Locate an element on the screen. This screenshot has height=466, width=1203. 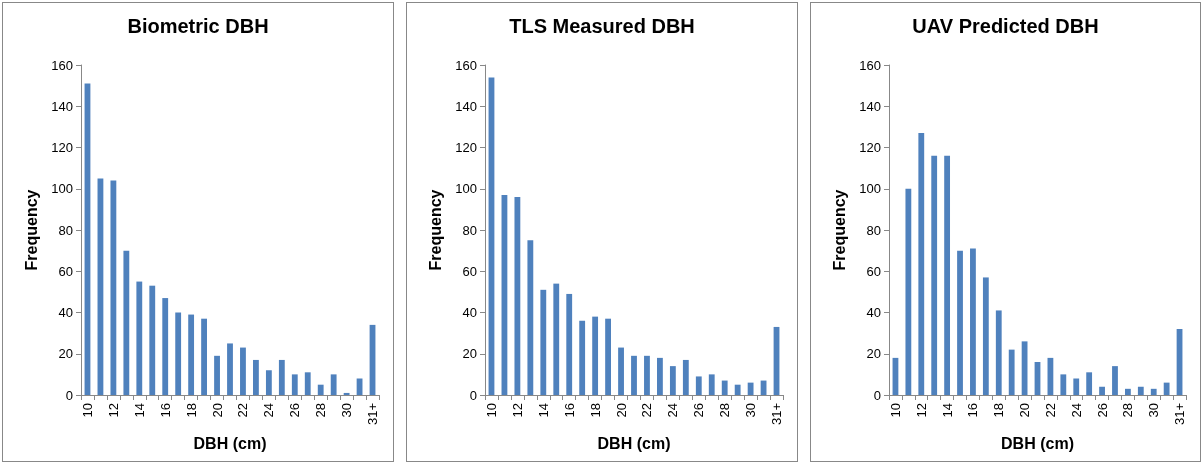
chart-title: Biometric DBH is located at coordinates (198, 26).